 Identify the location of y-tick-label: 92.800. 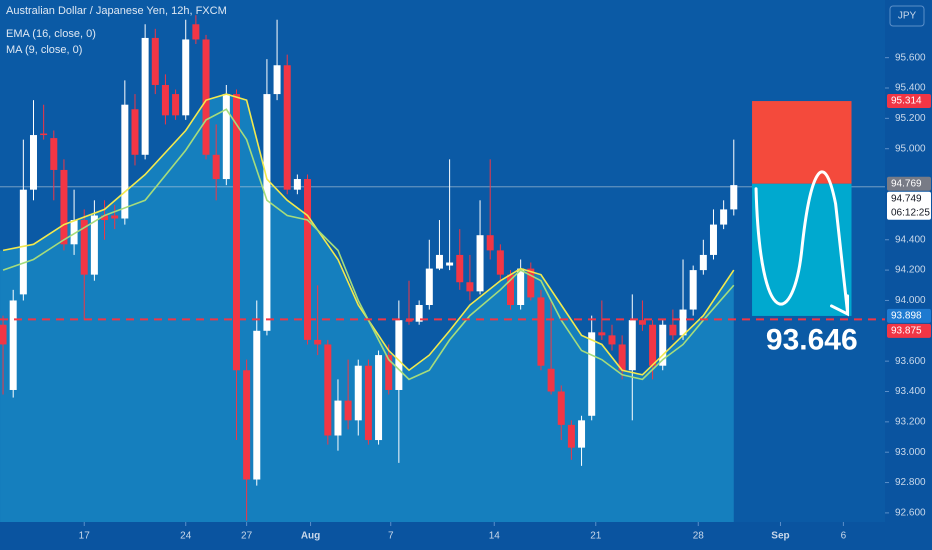
(910, 482).